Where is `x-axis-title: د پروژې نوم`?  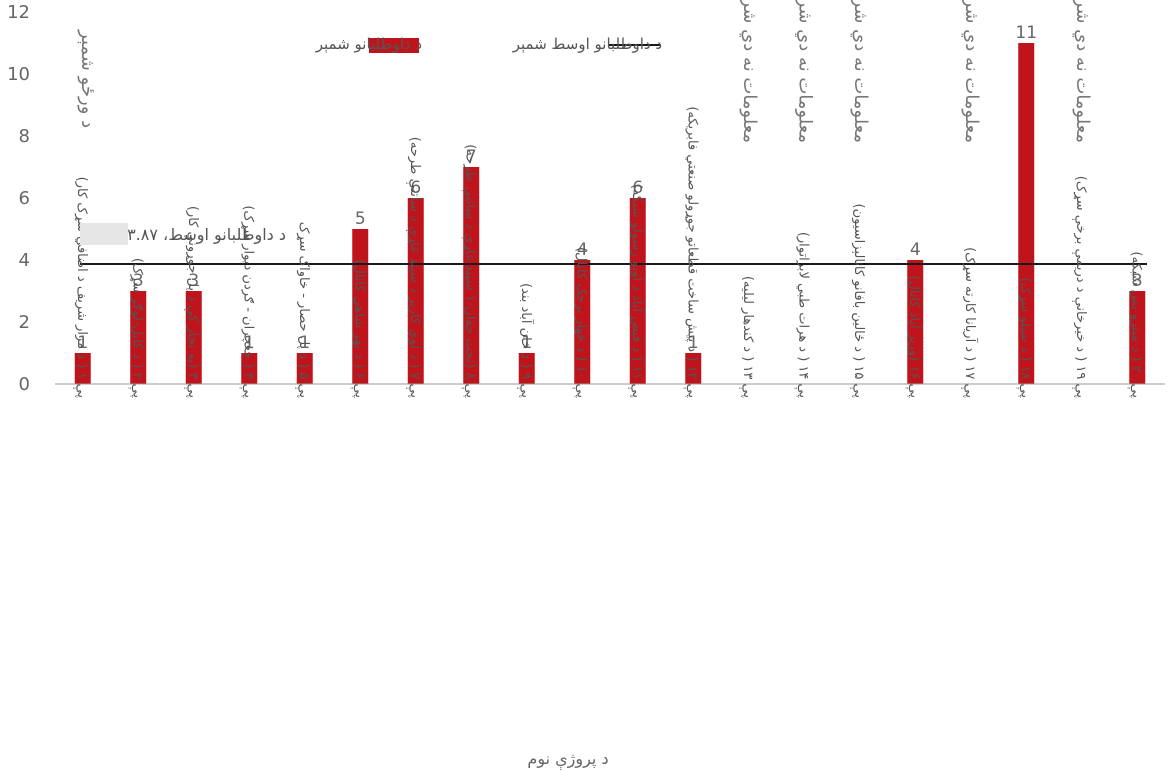 x-axis-title: د پروژې نوم is located at coordinates (567, 760).